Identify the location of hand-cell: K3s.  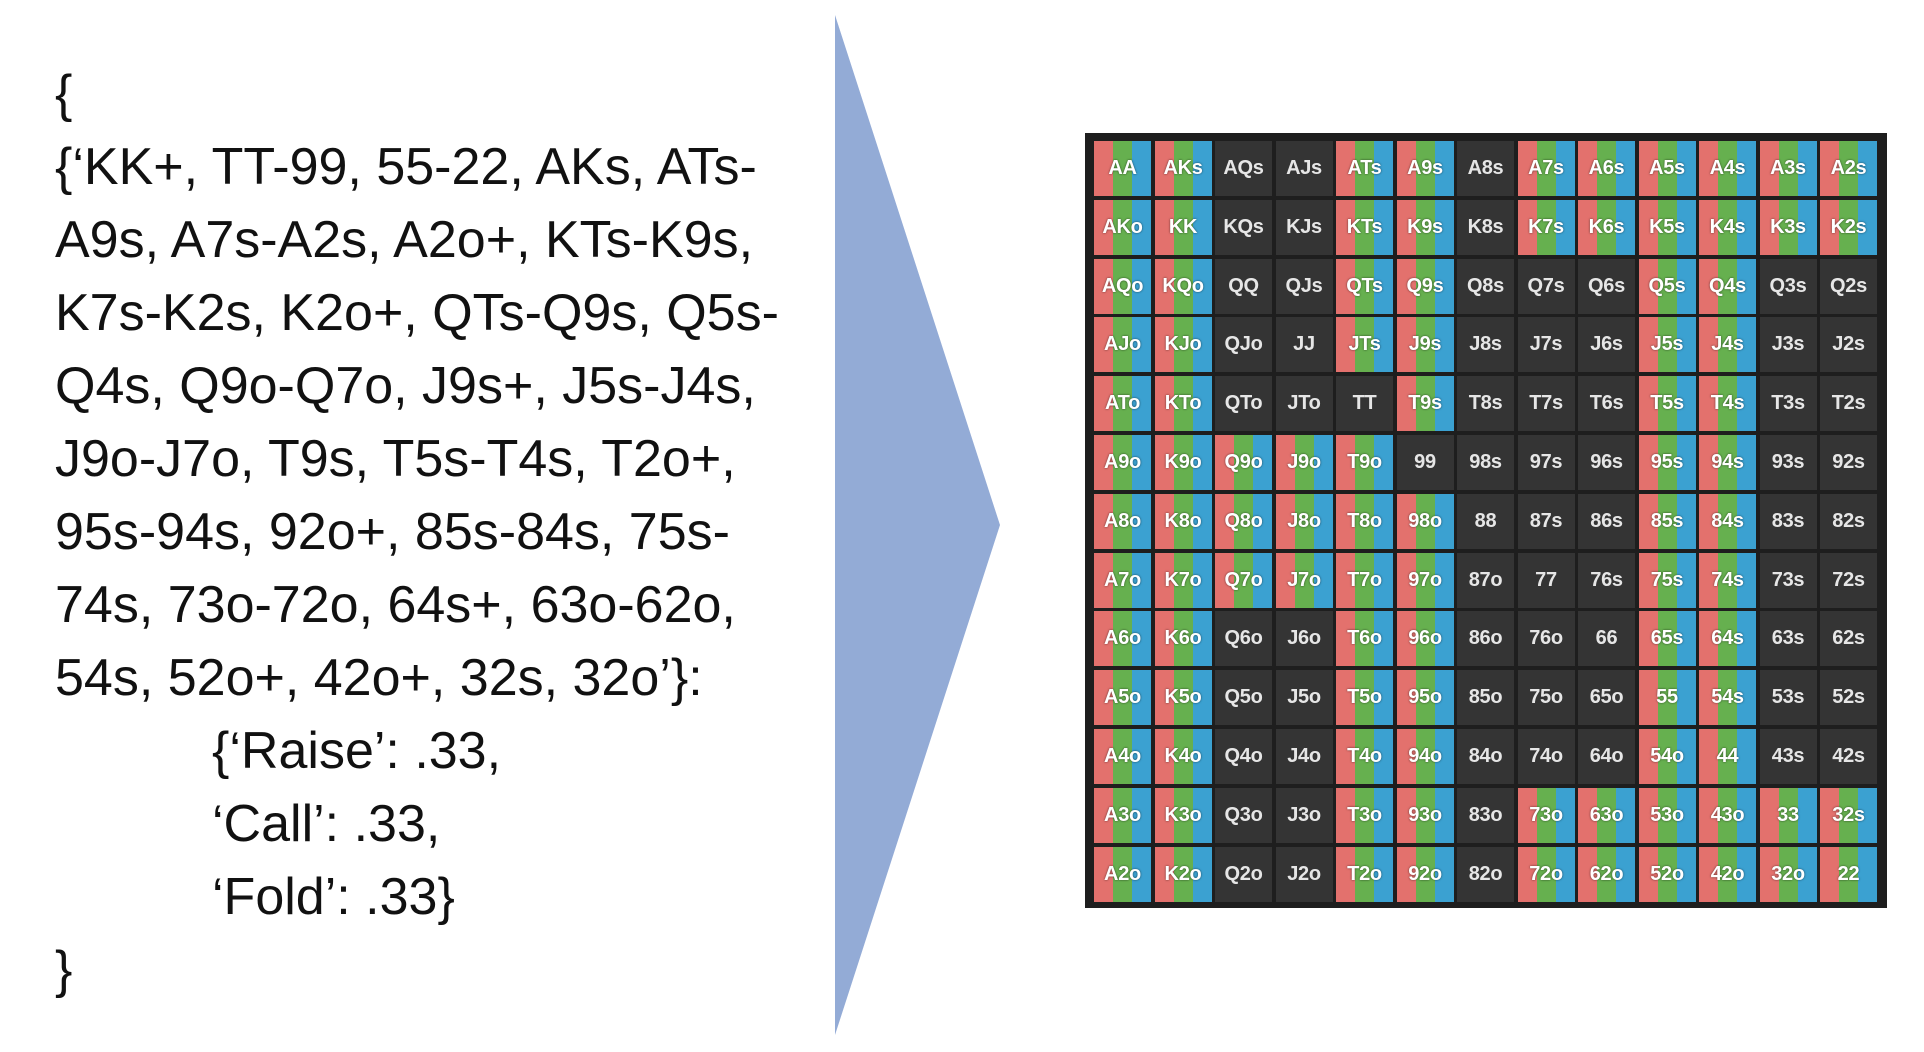
(1788, 227).